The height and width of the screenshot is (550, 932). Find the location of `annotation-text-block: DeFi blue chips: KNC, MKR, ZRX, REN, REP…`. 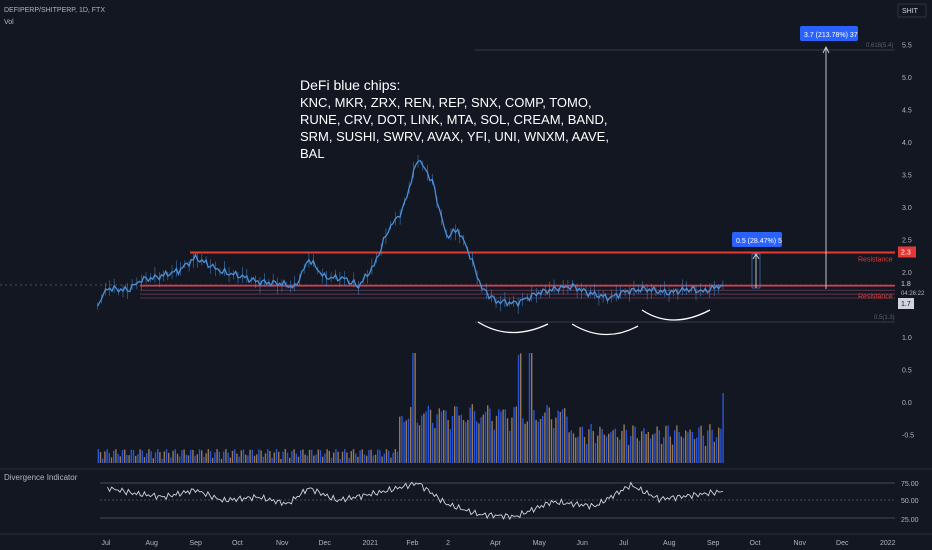

annotation-text-block: DeFi blue chips: KNC, MKR, ZRX, REN, REP… is located at coordinates (454, 119).